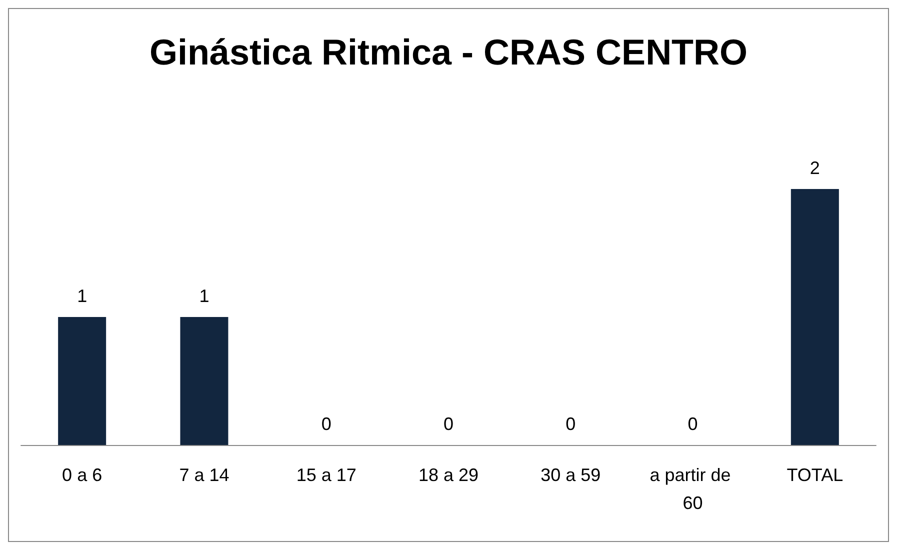  What do you see at coordinates (815, 475) in the screenshot?
I see `x-tick-label: TOTAL` at bounding box center [815, 475].